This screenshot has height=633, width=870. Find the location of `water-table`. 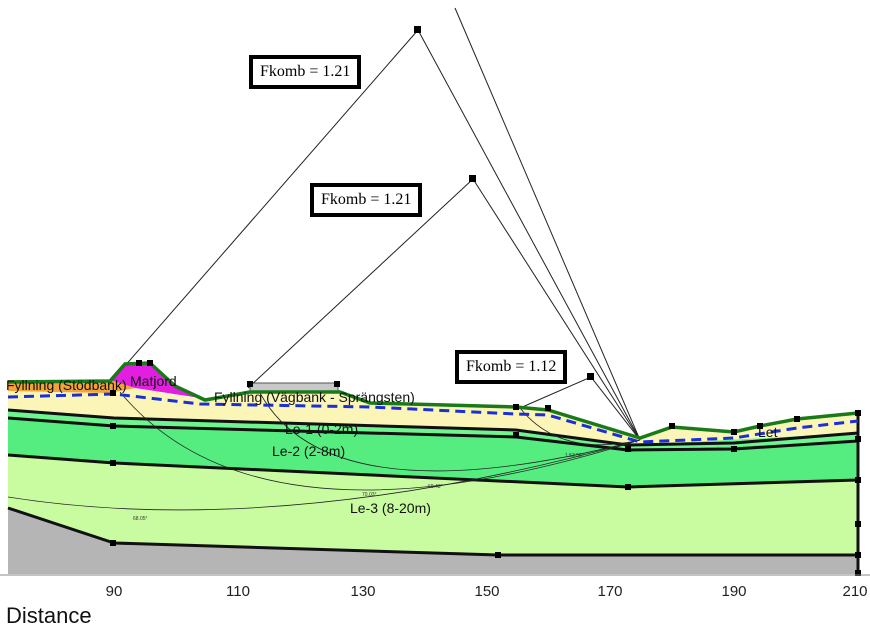

water-table is located at coordinates (433, 418).